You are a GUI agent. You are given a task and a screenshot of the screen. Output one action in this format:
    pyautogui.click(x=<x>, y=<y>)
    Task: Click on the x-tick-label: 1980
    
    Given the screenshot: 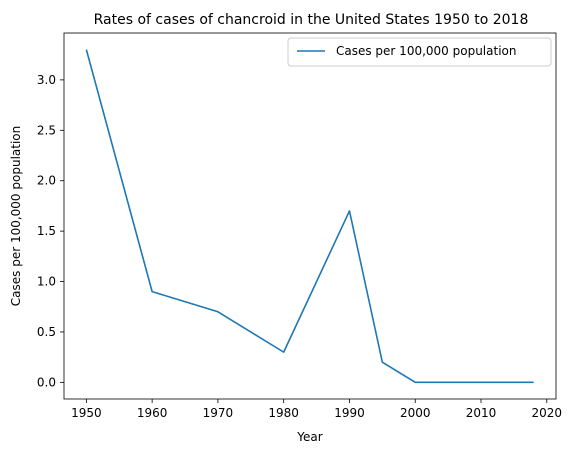 What is the action you would take?
    pyautogui.click(x=283, y=413)
    